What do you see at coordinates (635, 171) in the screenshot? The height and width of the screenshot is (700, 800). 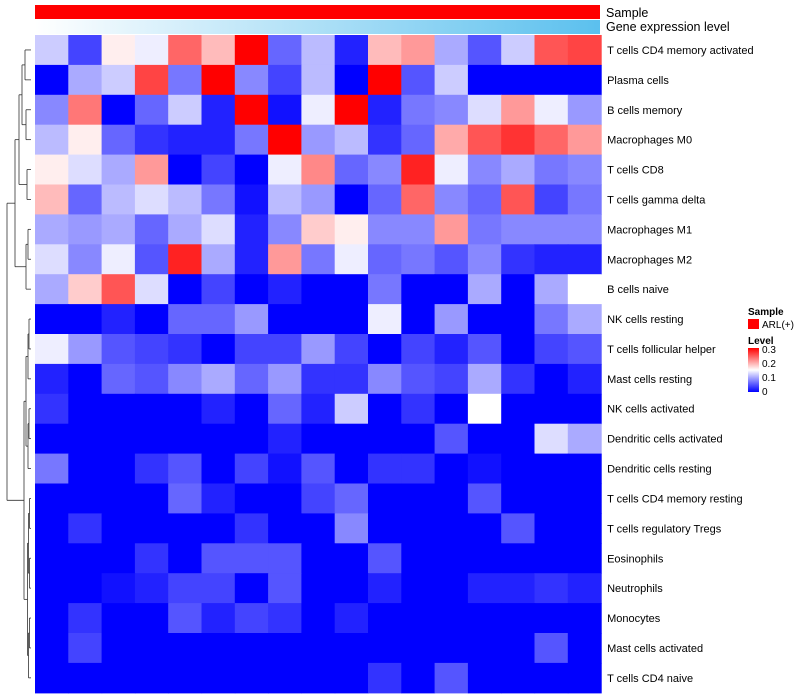 I see `row-label: T cells CD8` at bounding box center [635, 171].